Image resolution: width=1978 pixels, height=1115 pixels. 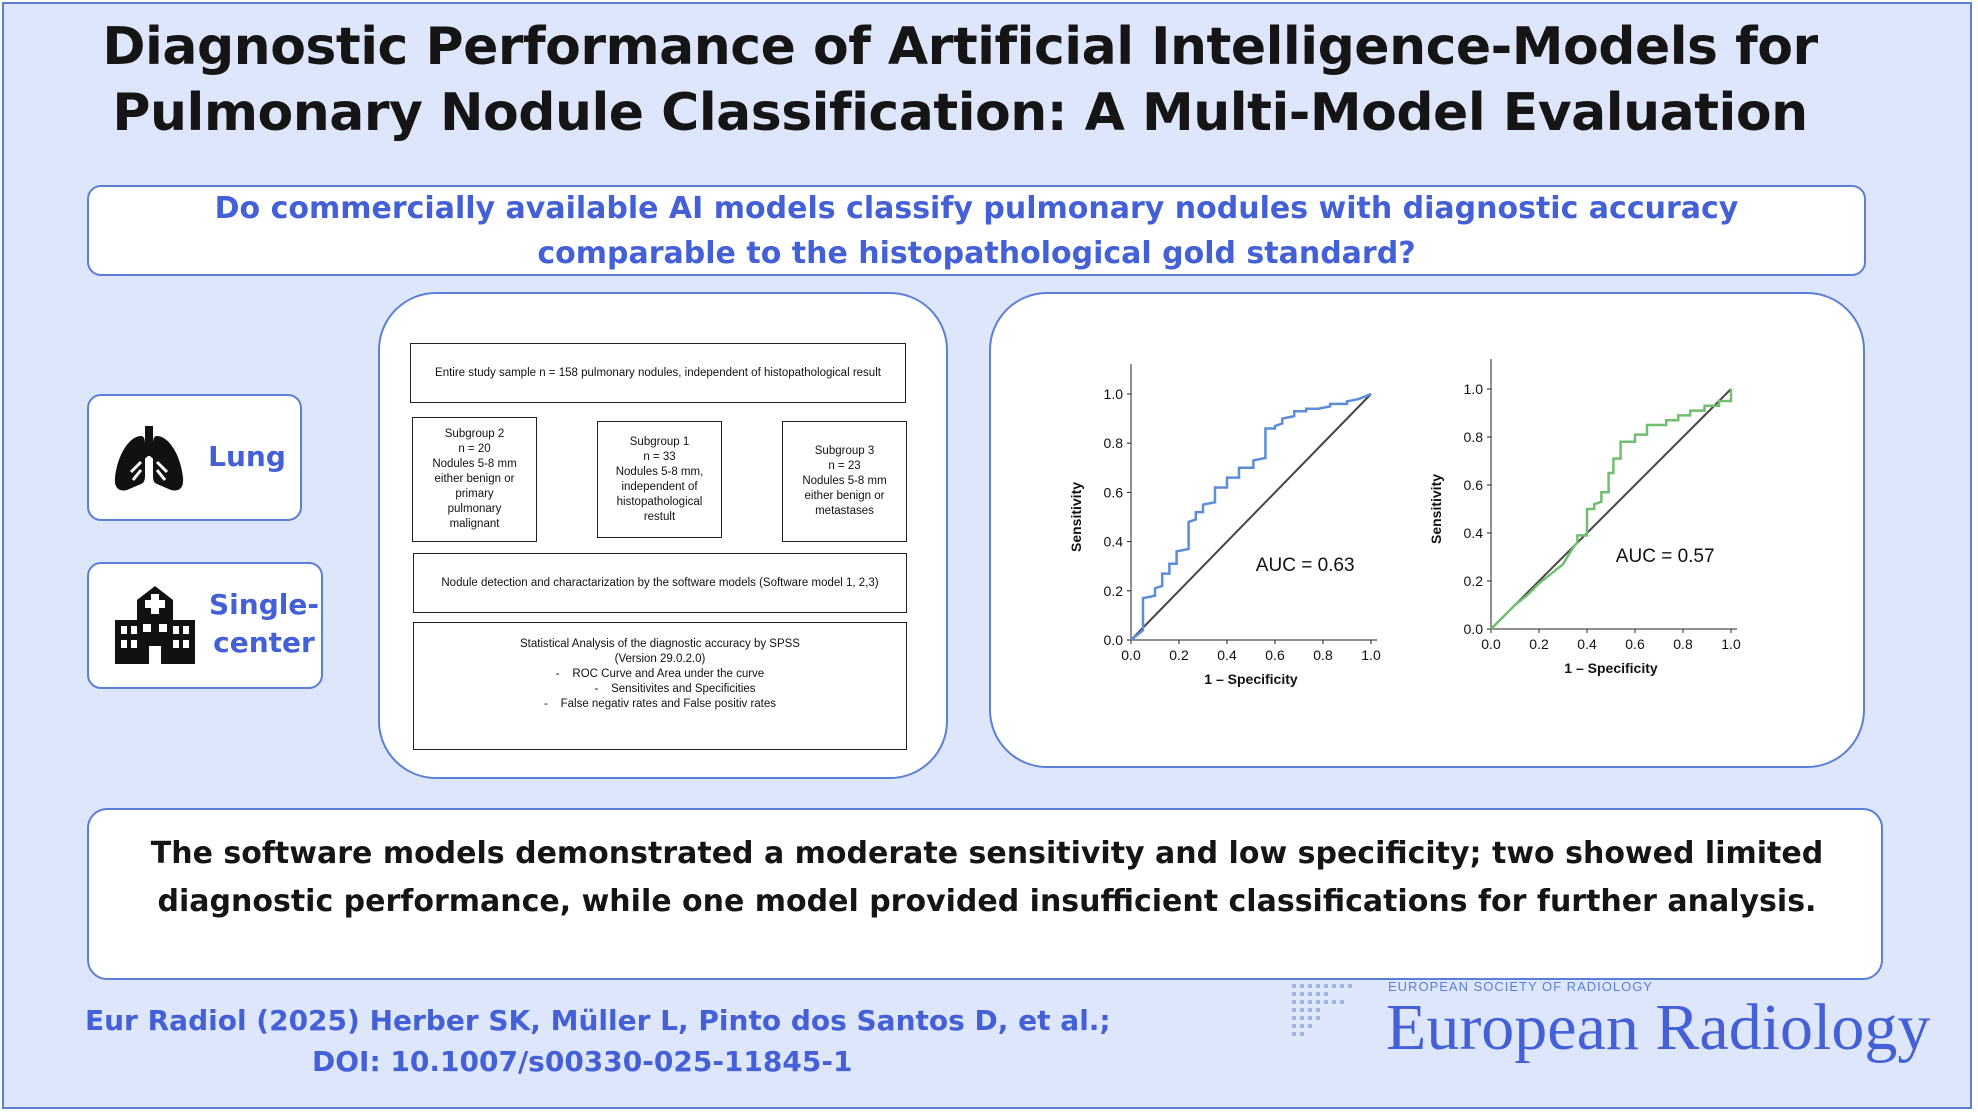 What do you see at coordinates (659, 456) in the screenshot?
I see `subgroup-1-line: n = 33` at bounding box center [659, 456].